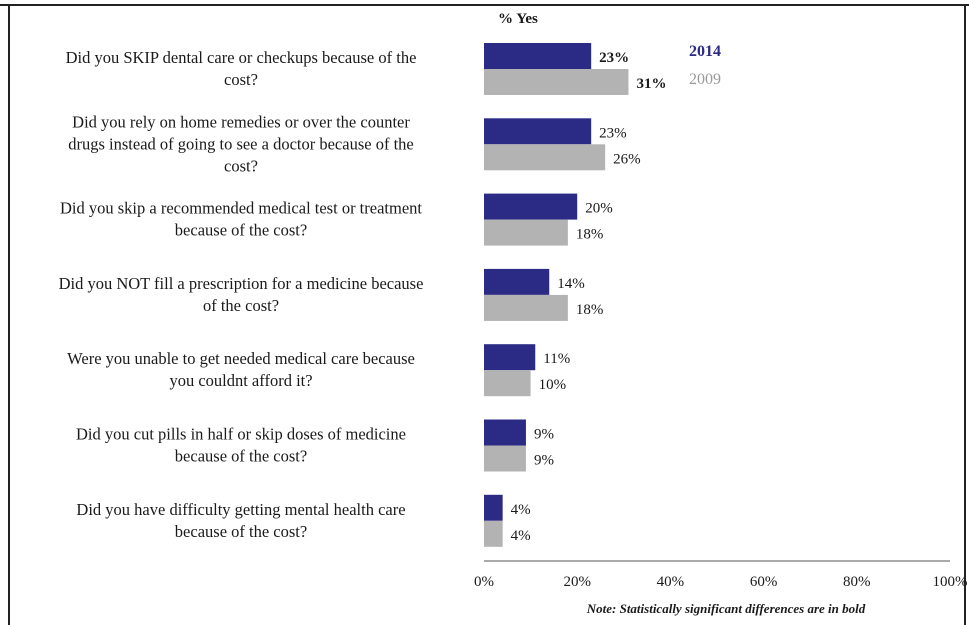 This screenshot has height=625, width=969. What do you see at coordinates (577, 582) in the screenshot?
I see `x-tick-label: 20%` at bounding box center [577, 582].